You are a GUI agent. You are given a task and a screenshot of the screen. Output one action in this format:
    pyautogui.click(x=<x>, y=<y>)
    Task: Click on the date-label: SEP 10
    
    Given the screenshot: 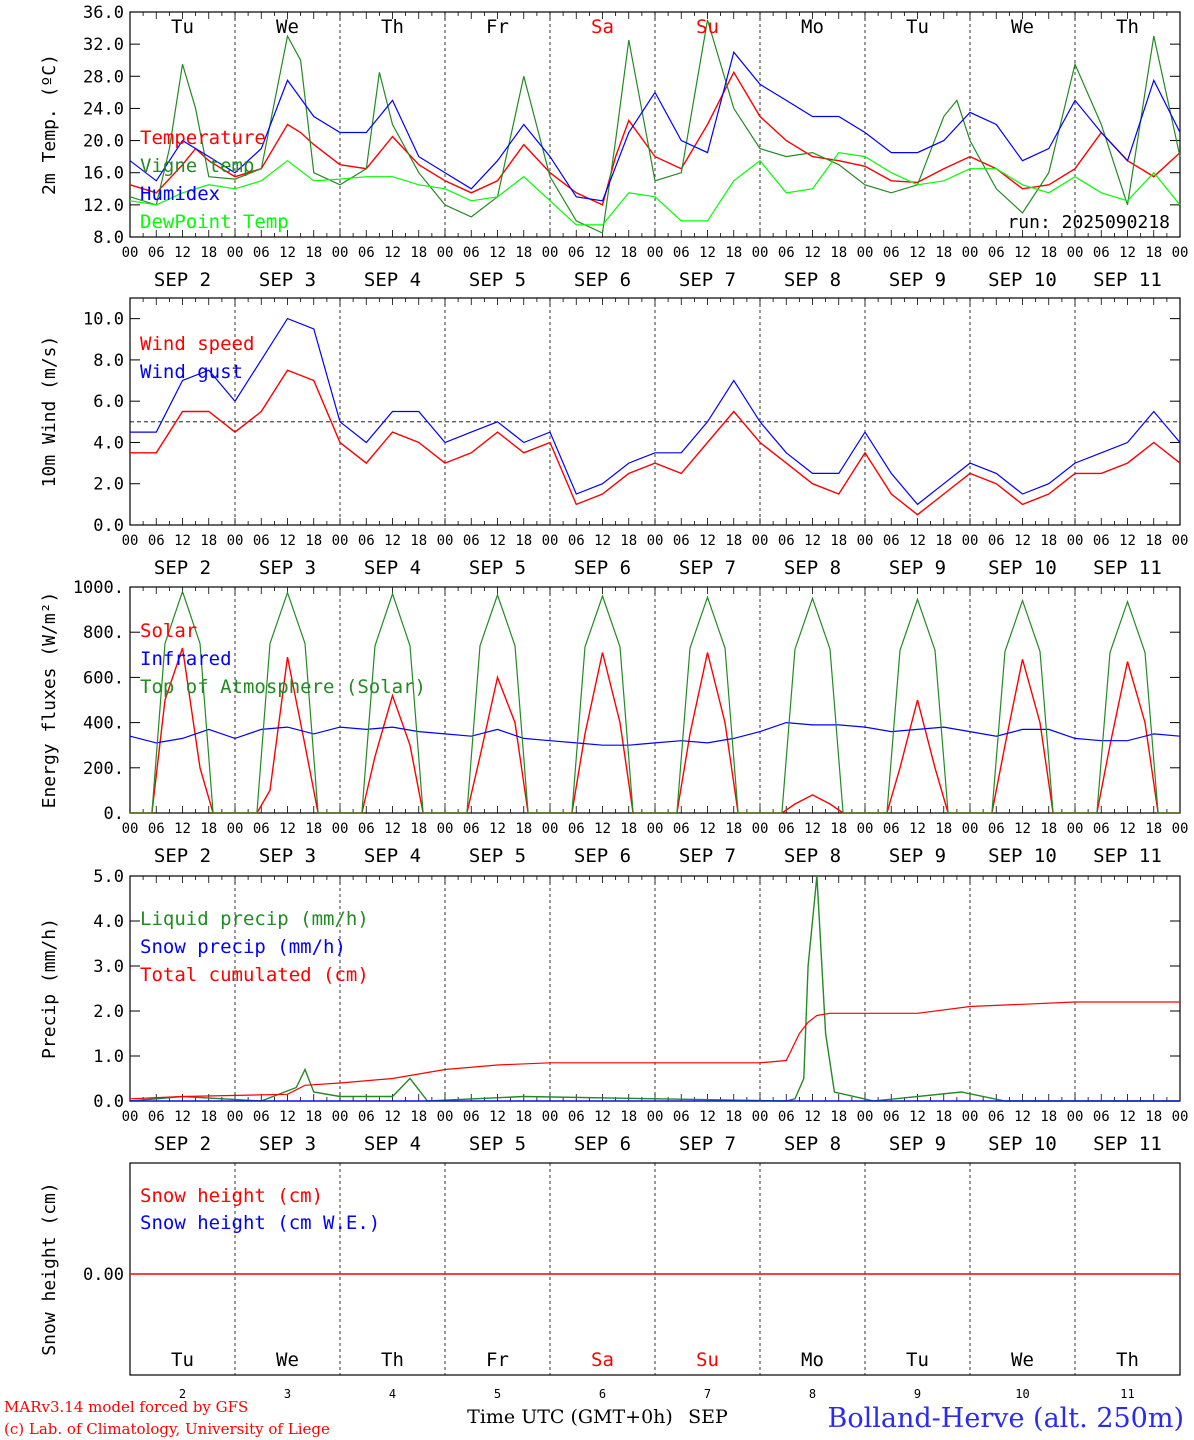 What is the action you would take?
    pyautogui.click(x=1022, y=568)
    